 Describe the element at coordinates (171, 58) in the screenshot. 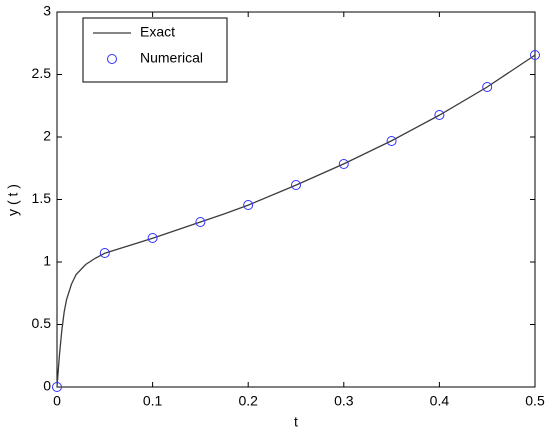

I see `legend-label: Numerical` at that location.